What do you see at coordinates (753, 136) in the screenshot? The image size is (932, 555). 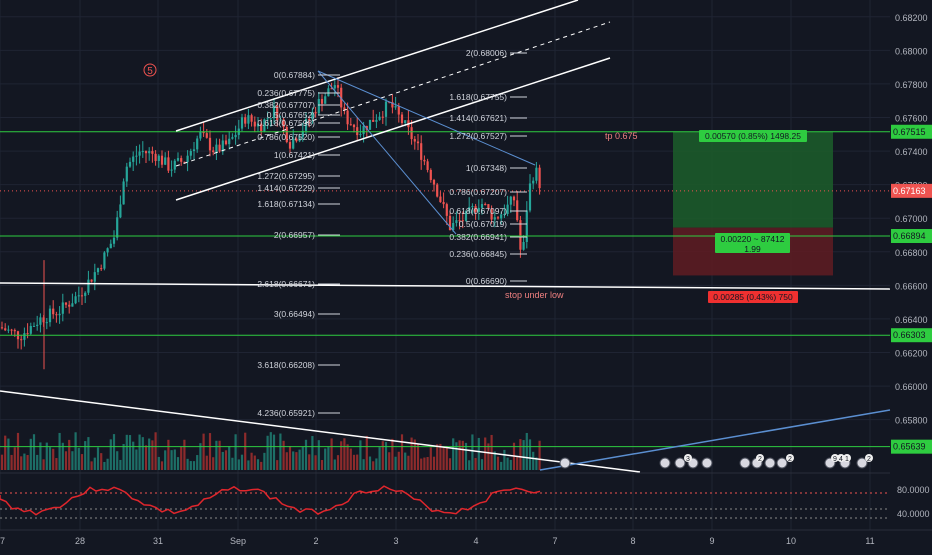 I see `target-label-box` at bounding box center [753, 136].